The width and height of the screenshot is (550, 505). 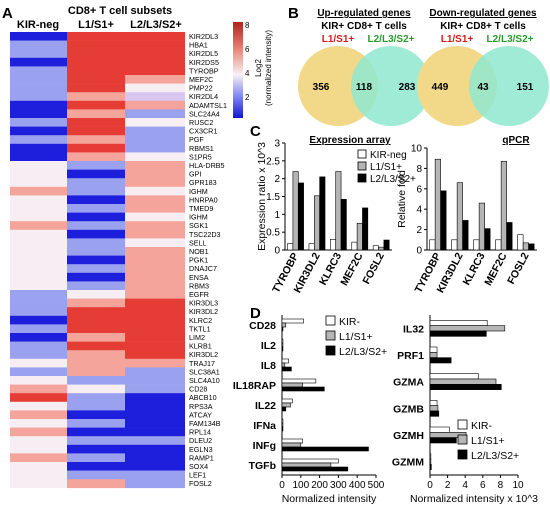 I want to click on legend-swatch-l1-s1, so click(x=330, y=335).